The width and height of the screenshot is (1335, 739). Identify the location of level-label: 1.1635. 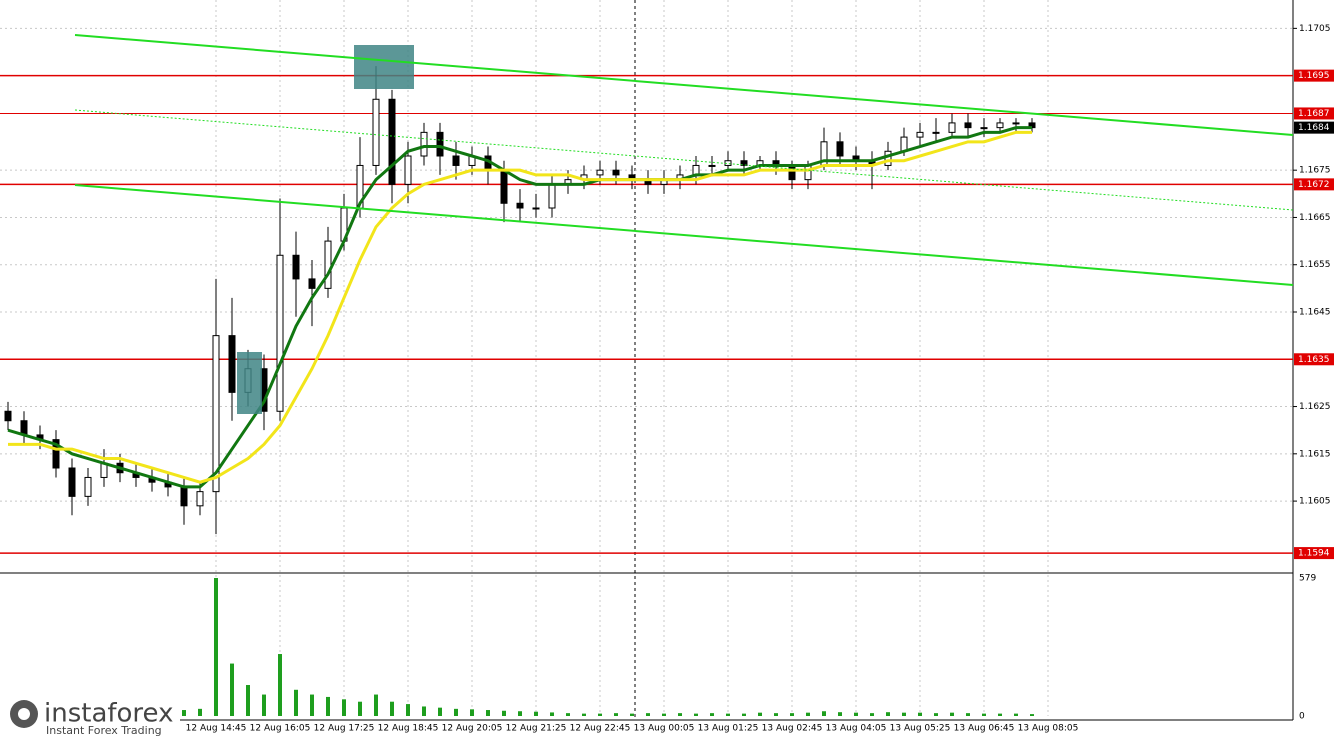
(1314, 360).